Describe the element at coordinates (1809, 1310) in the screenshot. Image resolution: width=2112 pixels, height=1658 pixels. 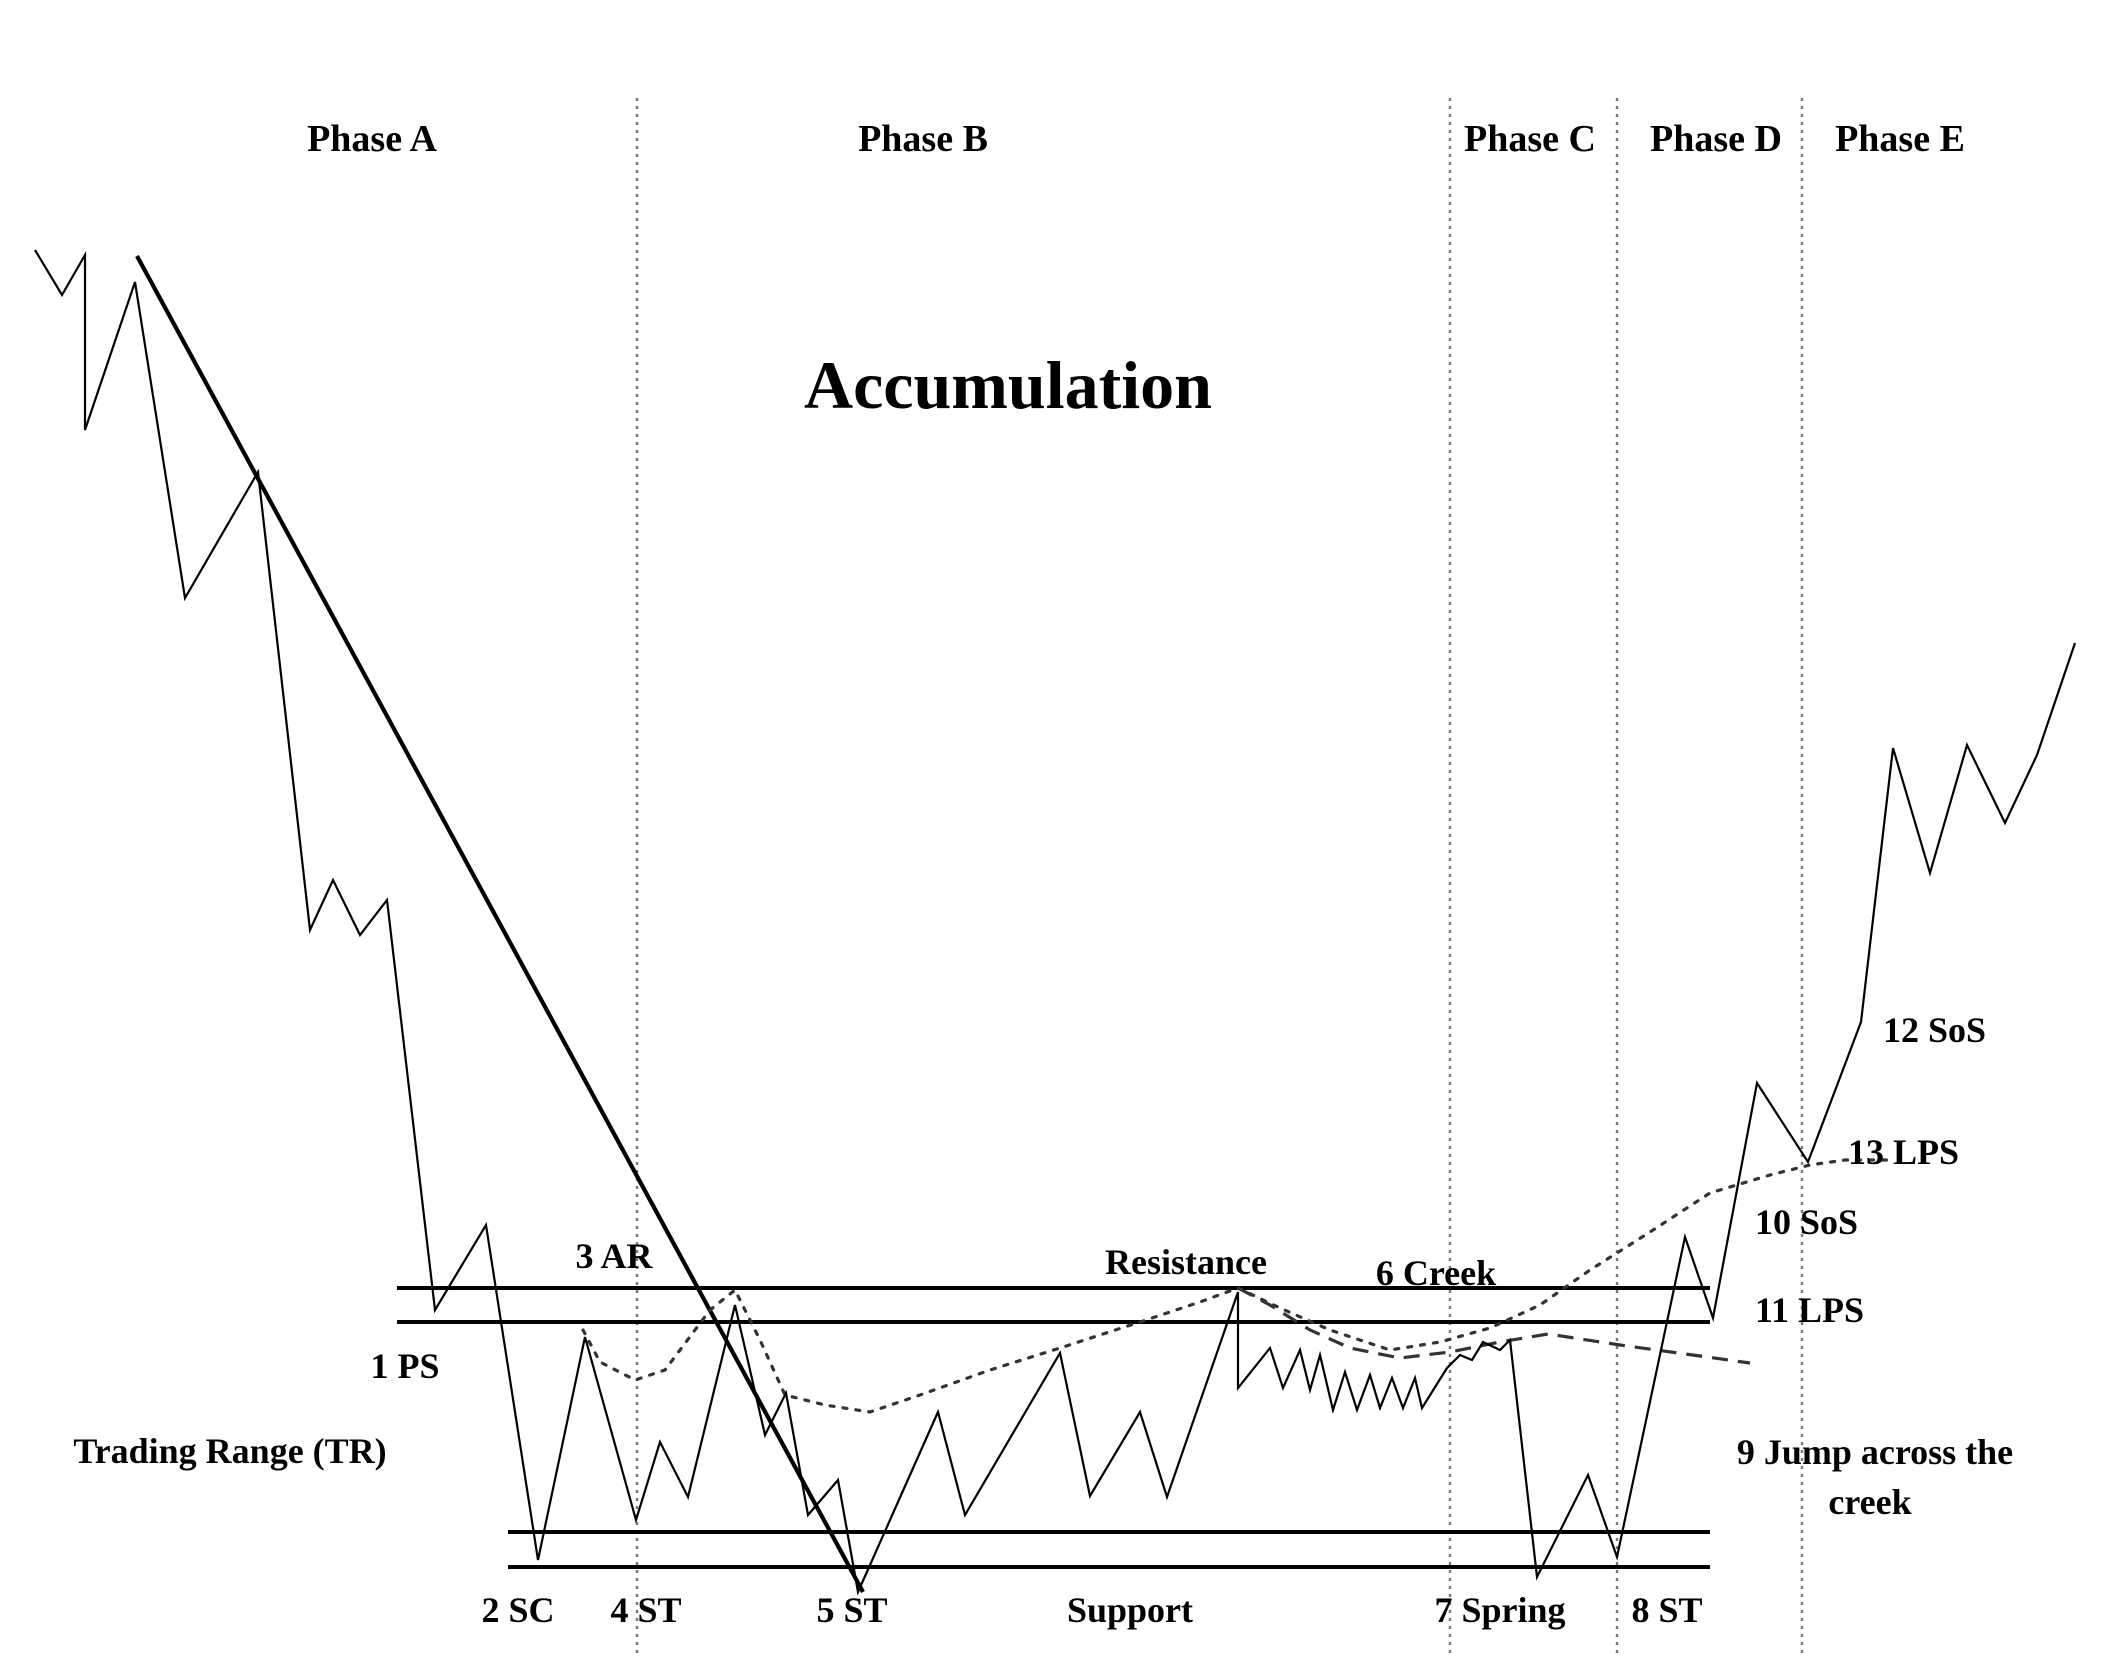
I see `label-11-lps: 11 LPS` at that location.